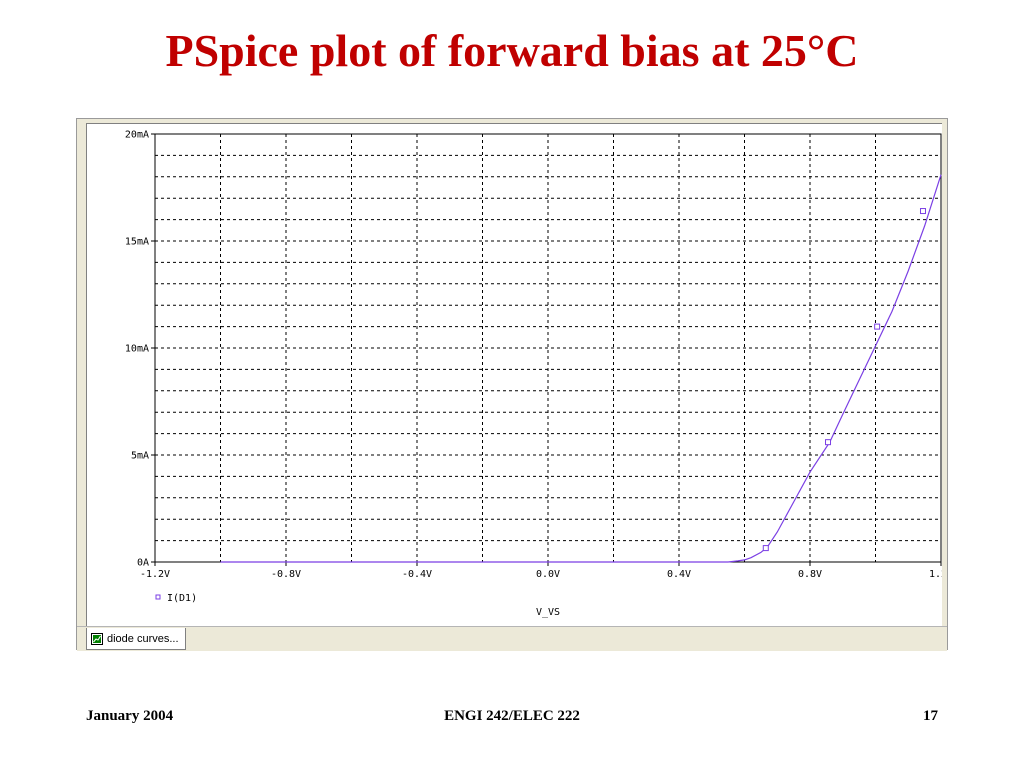 The height and width of the screenshot is (768, 1024). Describe the element at coordinates (140, 456) in the screenshot. I see `y-tick-label: 5mA` at that location.